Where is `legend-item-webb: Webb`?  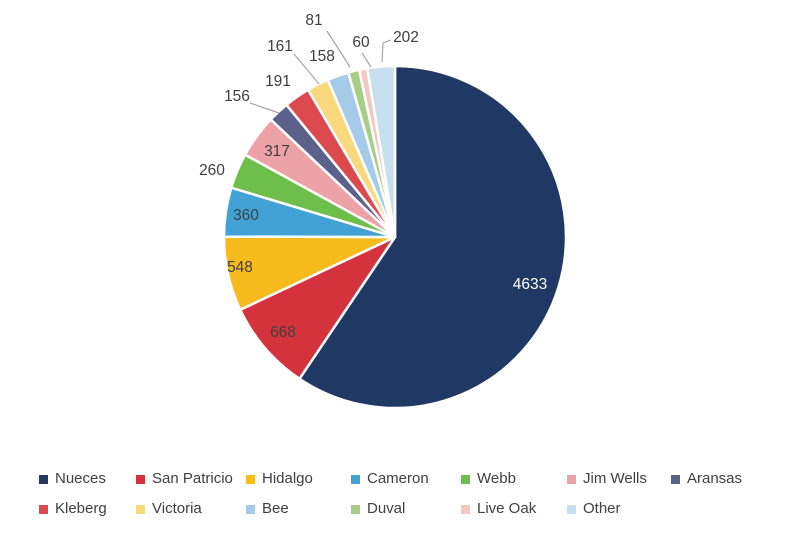
legend-item-webb: Webb is located at coordinates (488, 479).